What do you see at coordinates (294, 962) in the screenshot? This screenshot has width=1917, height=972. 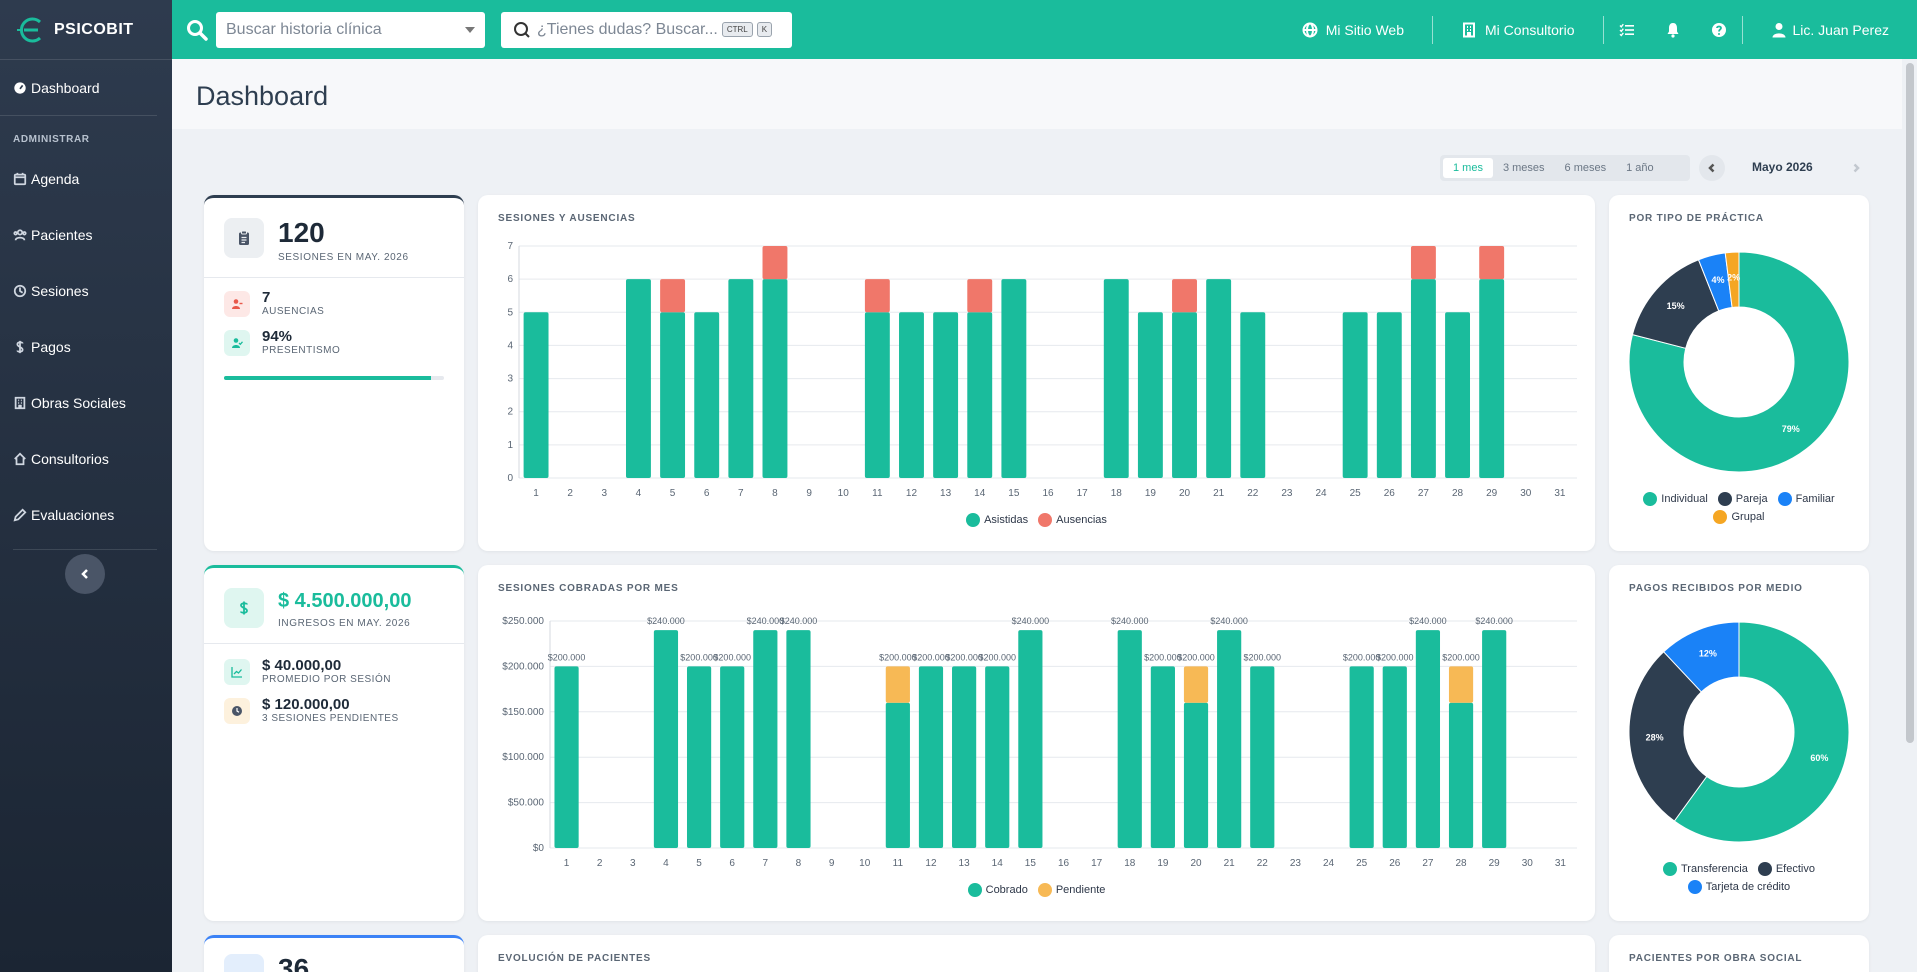 I see `patients-total-value: 36` at bounding box center [294, 962].